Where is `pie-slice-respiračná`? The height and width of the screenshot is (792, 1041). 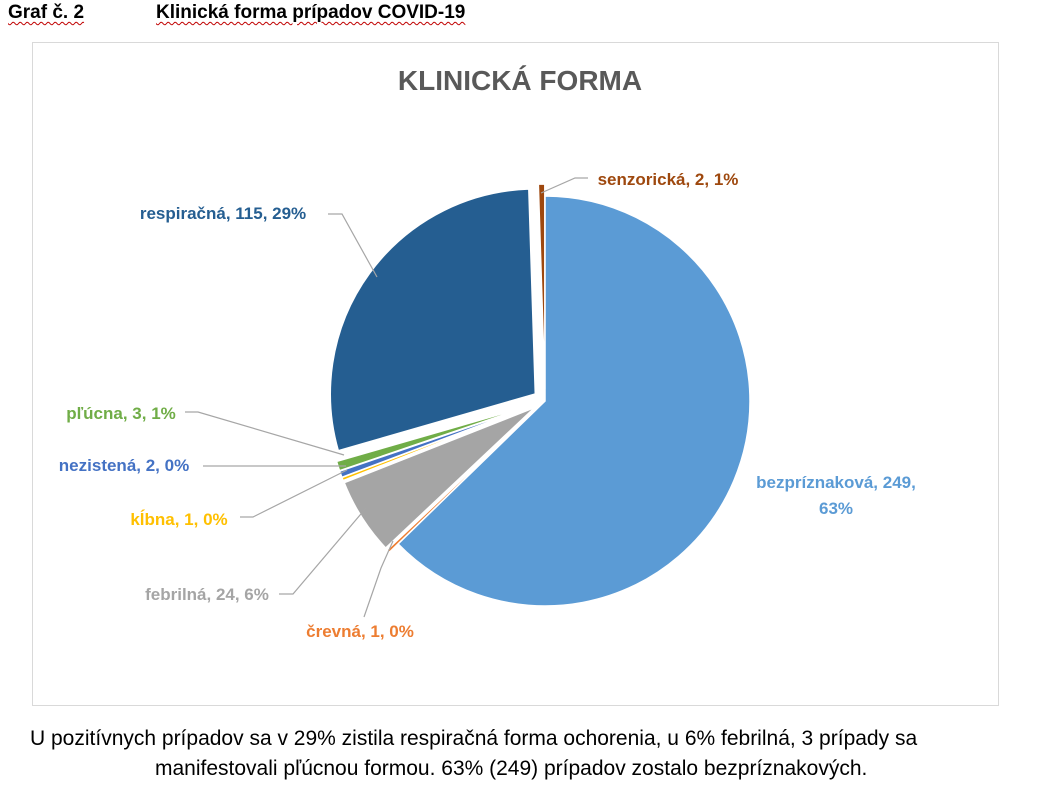
pie-slice-respiračná is located at coordinates (433, 320).